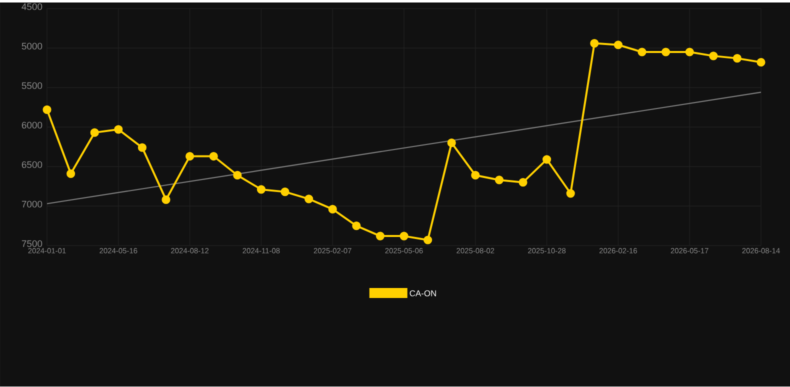 This screenshot has height=387, width=790. What do you see at coordinates (32, 244) in the screenshot?
I see `y-tick-label: 7500` at bounding box center [32, 244].